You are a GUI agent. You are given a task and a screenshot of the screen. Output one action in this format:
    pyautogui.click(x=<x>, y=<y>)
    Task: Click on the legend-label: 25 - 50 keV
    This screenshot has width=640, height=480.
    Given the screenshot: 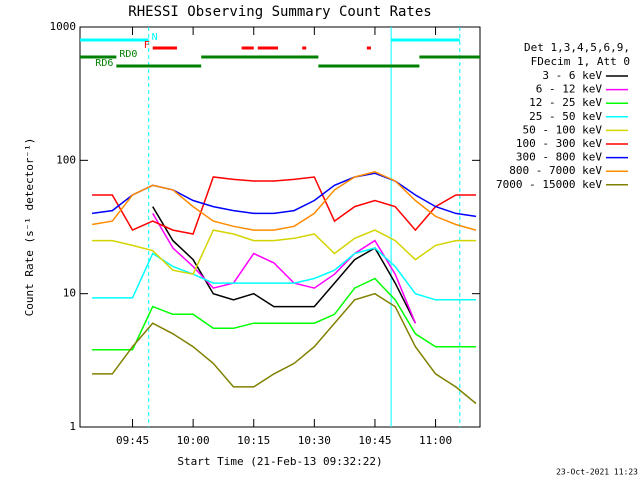 What is the action you would take?
    pyautogui.click(x=565, y=116)
    